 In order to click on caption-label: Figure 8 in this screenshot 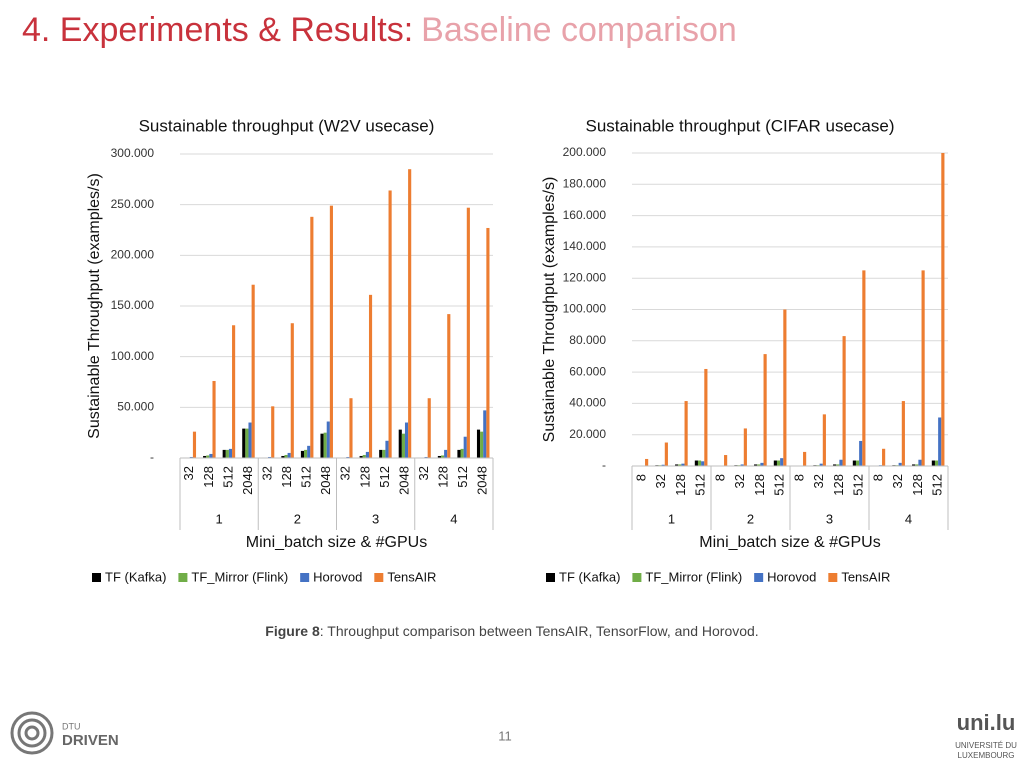, I will do `click(292, 631)`.